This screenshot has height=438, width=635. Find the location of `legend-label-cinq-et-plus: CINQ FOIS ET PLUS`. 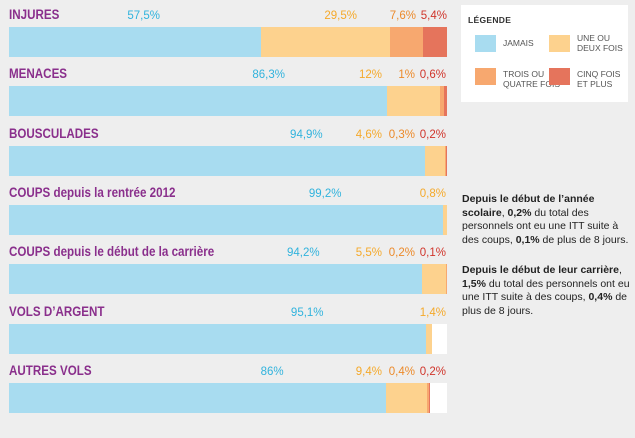

legend-label-cinq-et-plus: CINQ FOIS ET PLUS is located at coordinates (599, 79).